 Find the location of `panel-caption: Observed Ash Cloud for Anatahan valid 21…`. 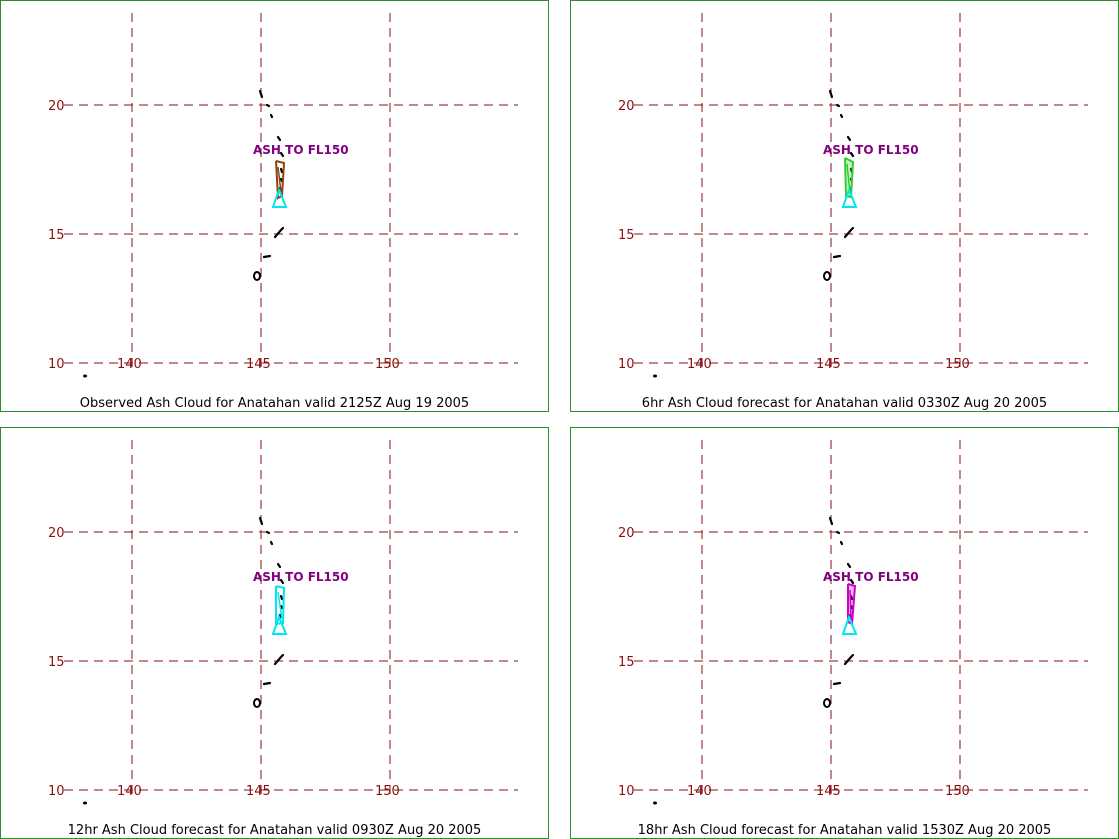

panel-caption: Observed Ash Cloud for Anatahan valid 21… is located at coordinates (274, 403).